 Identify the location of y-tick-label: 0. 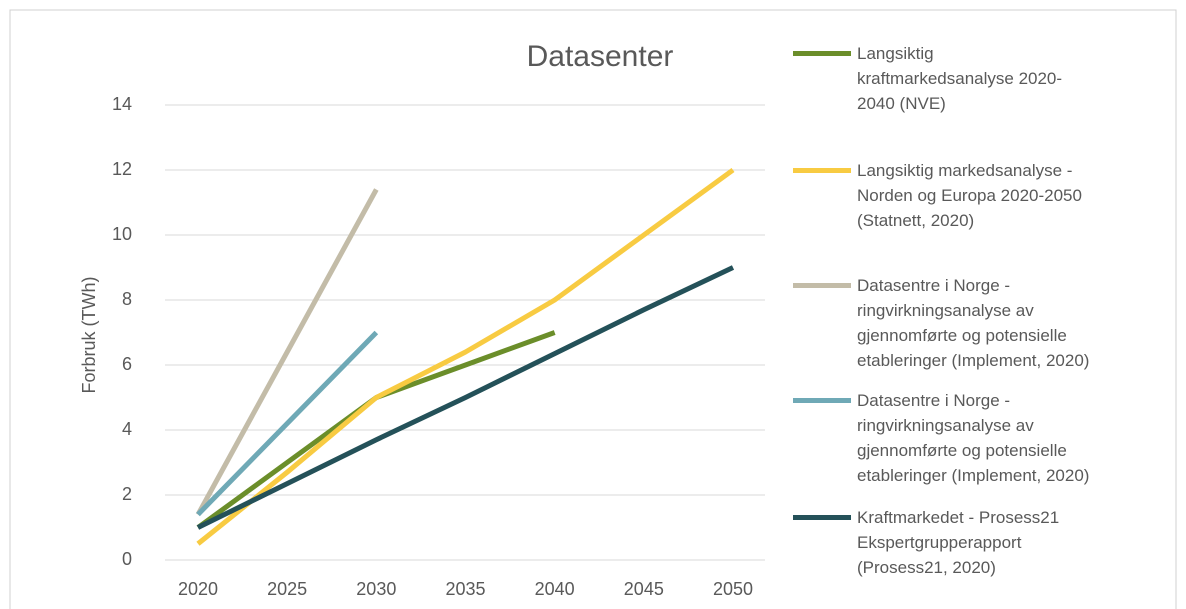
(127, 559).